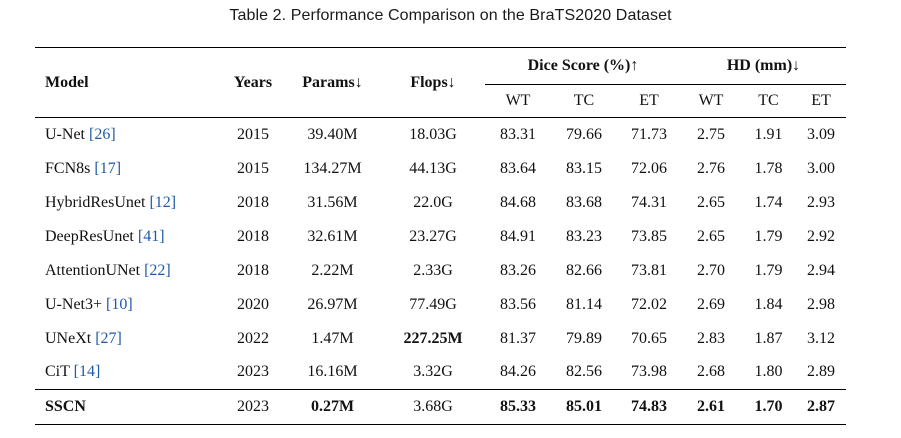 The height and width of the screenshot is (438, 901). Describe the element at coordinates (108, 338) in the screenshot. I see `citation-link: [27]` at that location.